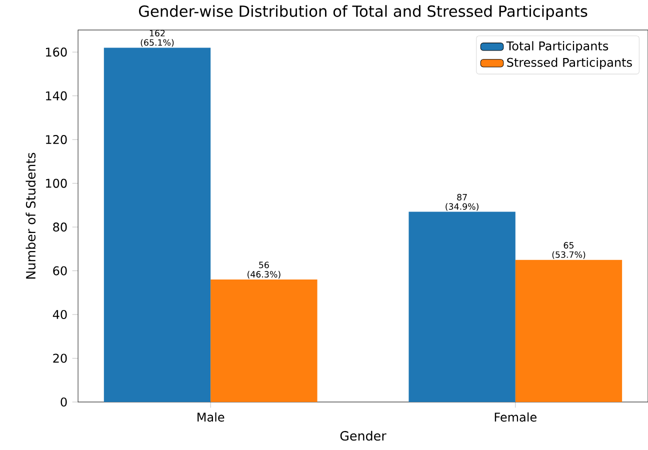 This screenshot has height=450, width=648. What do you see at coordinates (515, 417) in the screenshot?
I see `x-tick-label: Female` at bounding box center [515, 417].